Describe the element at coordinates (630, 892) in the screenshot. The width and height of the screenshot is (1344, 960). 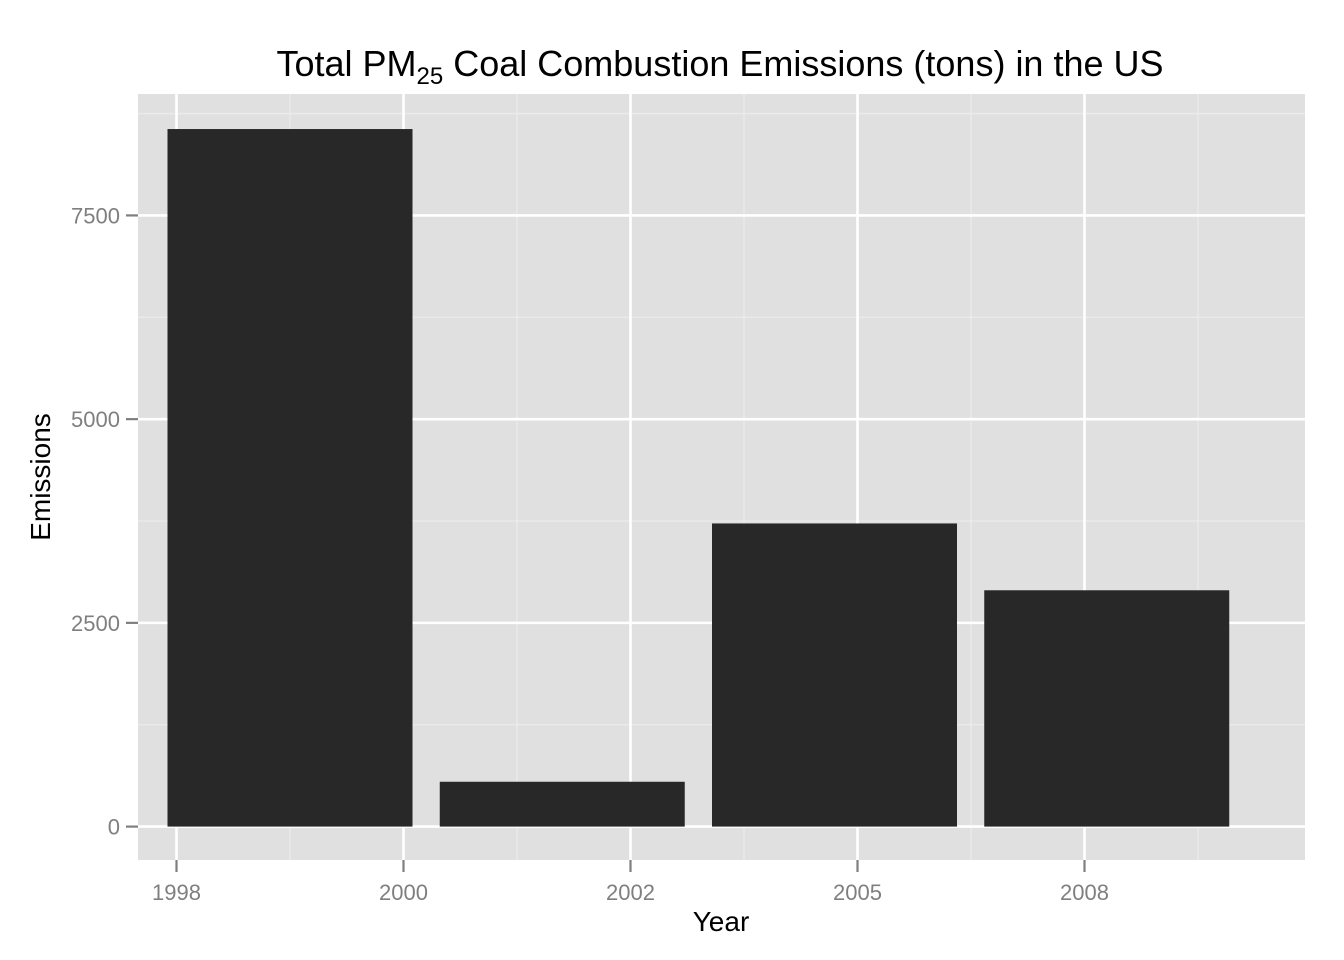
I see `x-tick-label: 2002` at that location.